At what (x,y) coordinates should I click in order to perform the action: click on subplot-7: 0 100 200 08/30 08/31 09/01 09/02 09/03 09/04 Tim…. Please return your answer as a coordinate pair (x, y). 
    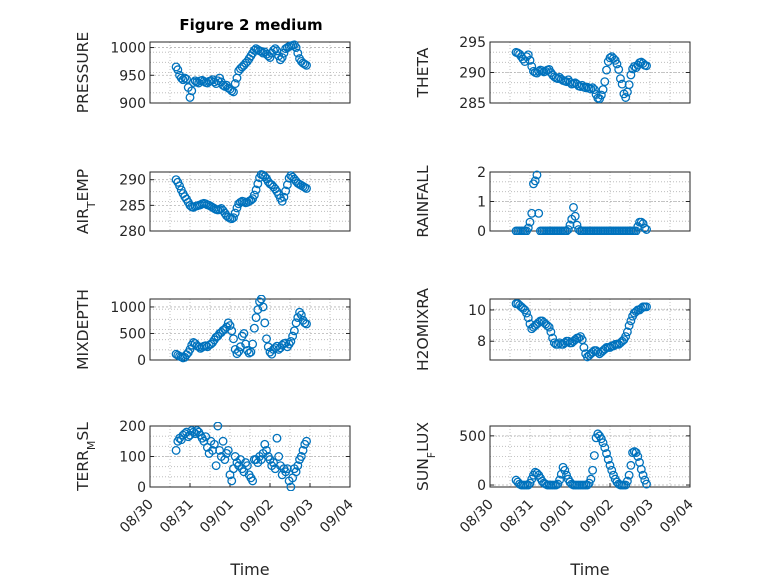
    Looking at the image, I should click on (215, 499).